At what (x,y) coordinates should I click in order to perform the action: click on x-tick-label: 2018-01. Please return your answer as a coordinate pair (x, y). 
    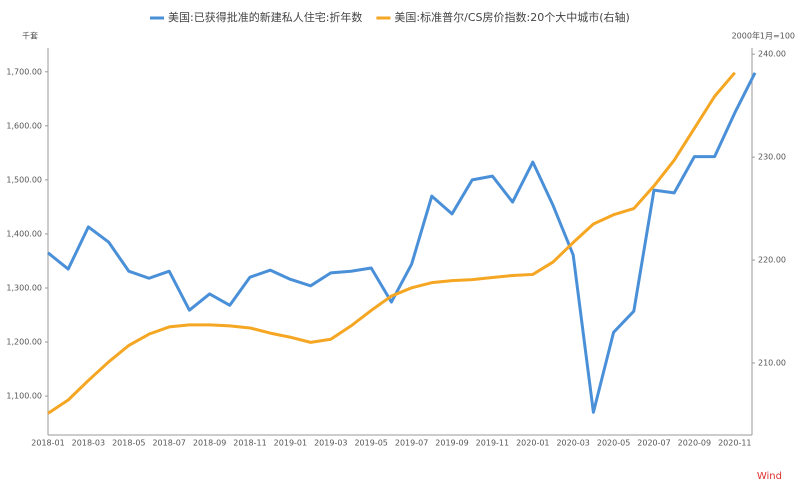
    Looking at the image, I should click on (47, 443).